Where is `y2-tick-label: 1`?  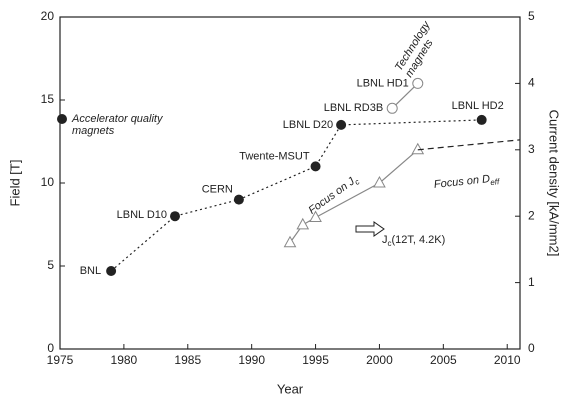
y2-tick-label: 1 is located at coordinates (531, 282).